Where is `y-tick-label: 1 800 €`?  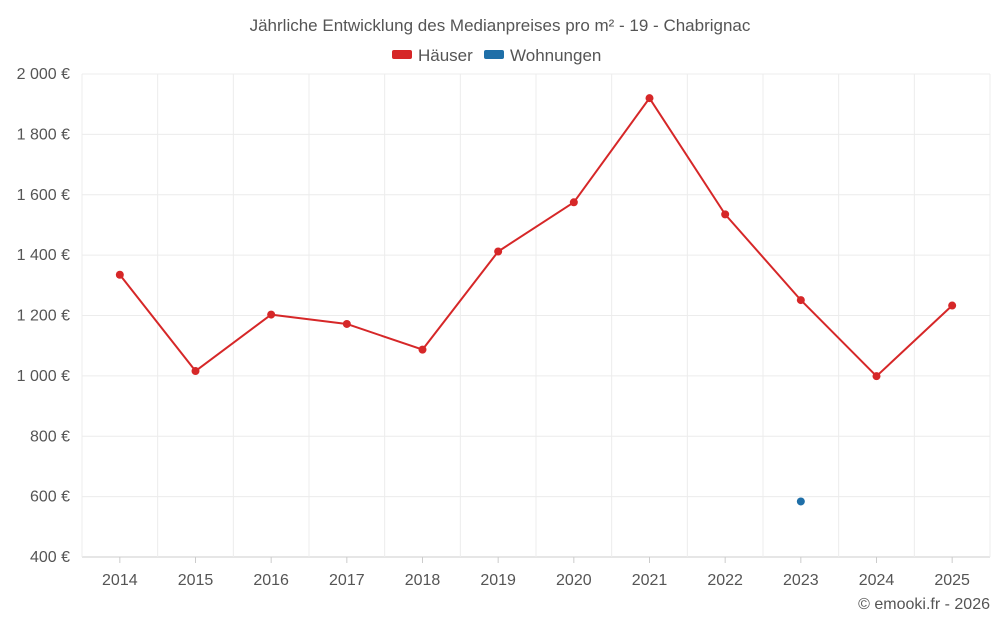 y-tick-label: 1 800 € is located at coordinates (43, 134).